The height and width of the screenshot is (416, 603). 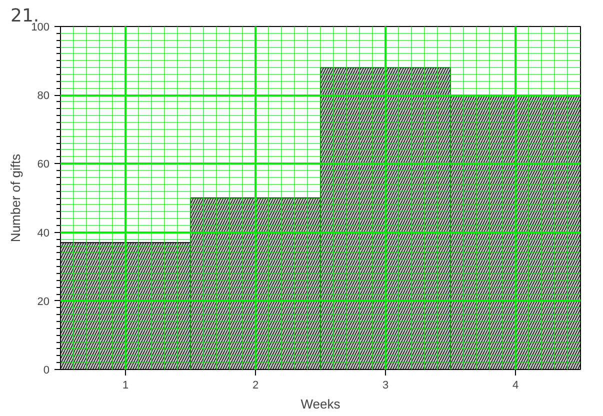 I want to click on y-axis-title: Number of gifts, so click(x=16, y=197).